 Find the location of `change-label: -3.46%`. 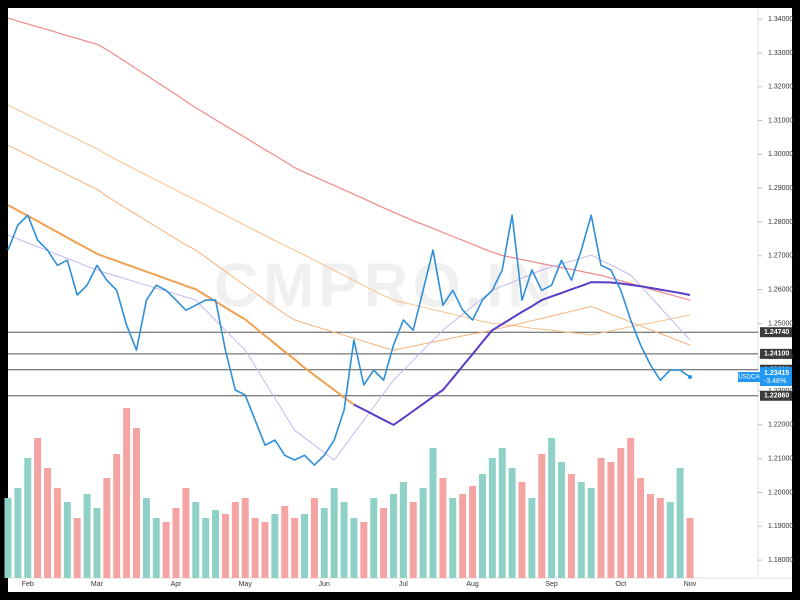

change-label: -3.46% is located at coordinates (775, 381).